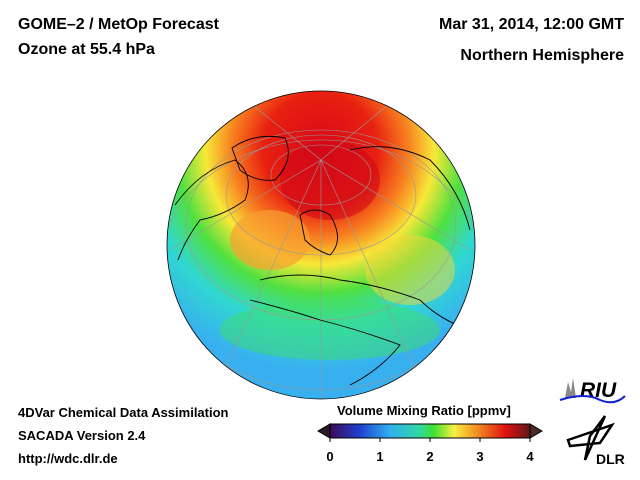  Describe the element at coordinates (424, 410) in the screenshot. I see `colorbar-title: Volume Mixing Ratio [ppmv]` at that location.